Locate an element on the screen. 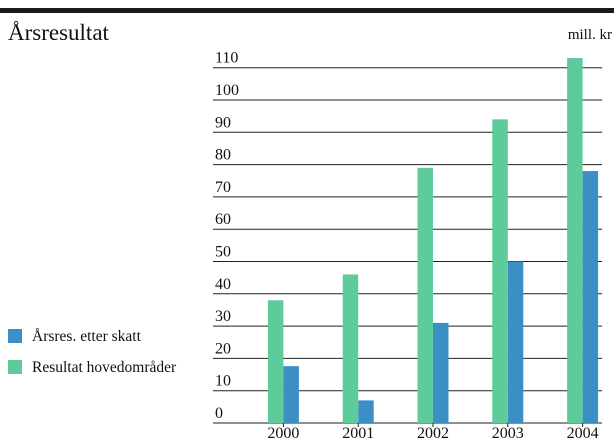 This screenshot has width=614, height=439. y-tick-label: 60 is located at coordinates (223, 219).